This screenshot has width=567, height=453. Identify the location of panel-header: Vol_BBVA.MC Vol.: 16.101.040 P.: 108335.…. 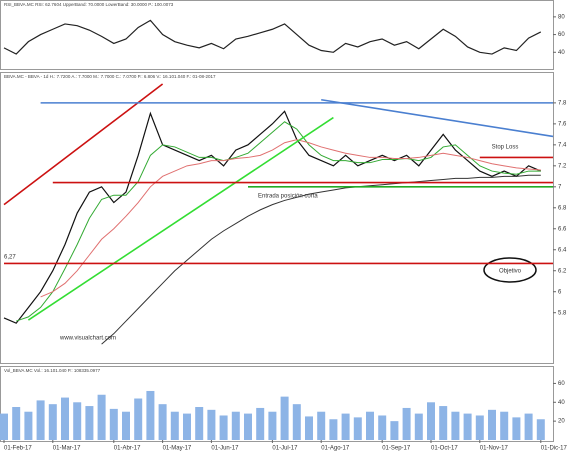
(52, 370).